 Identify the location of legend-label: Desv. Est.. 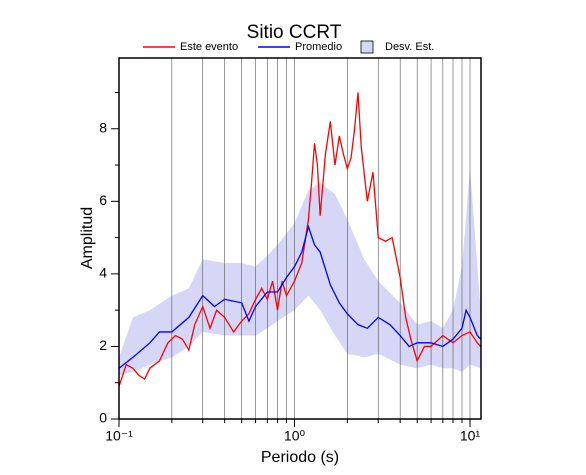
(409, 47).